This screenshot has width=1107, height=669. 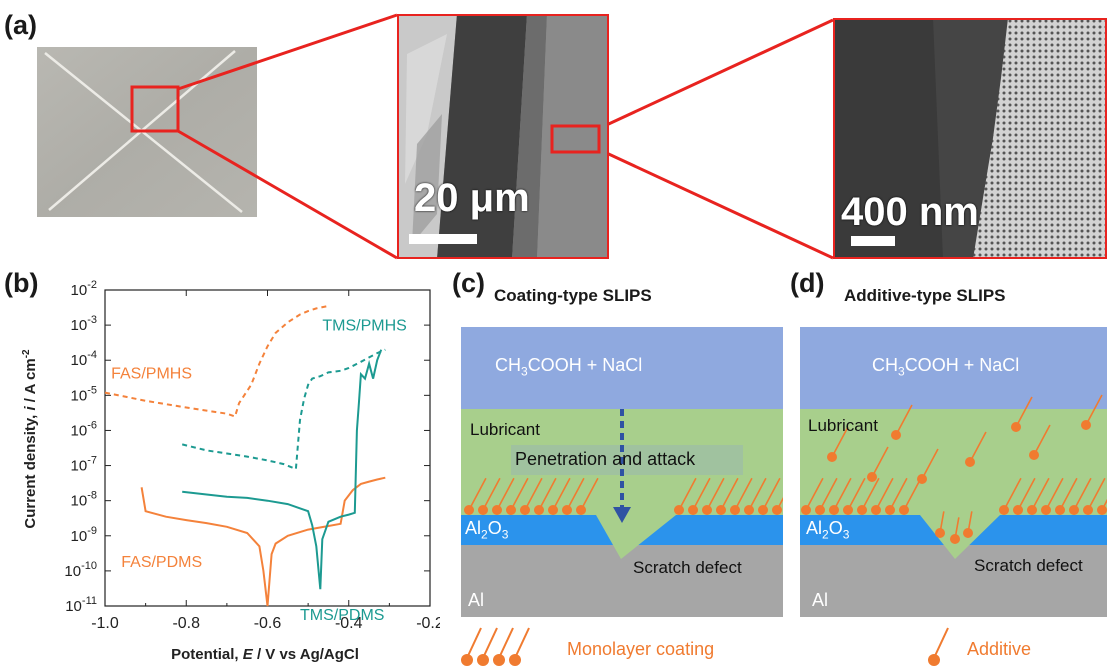 I want to click on x-tick-label: -1.0, so click(x=105, y=623).